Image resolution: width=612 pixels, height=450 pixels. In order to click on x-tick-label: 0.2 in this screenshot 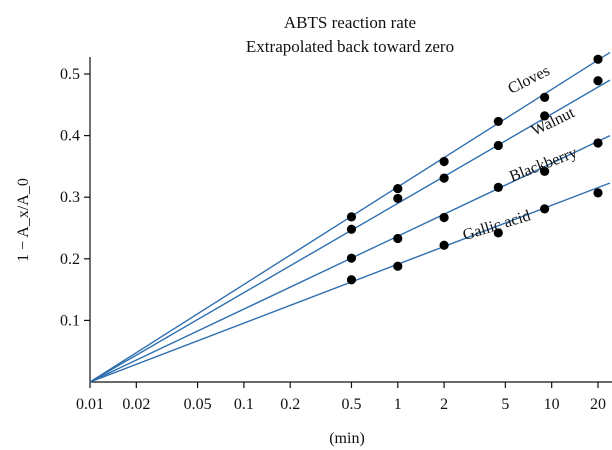, I will do `click(290, 404)`.